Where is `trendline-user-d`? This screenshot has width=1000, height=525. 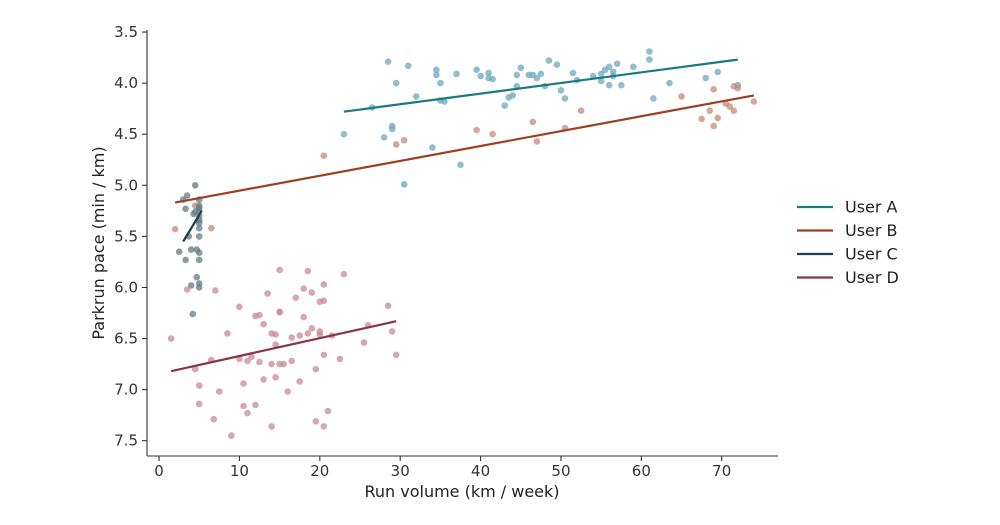 trendline-user-d is located at coordinates (283, 346).